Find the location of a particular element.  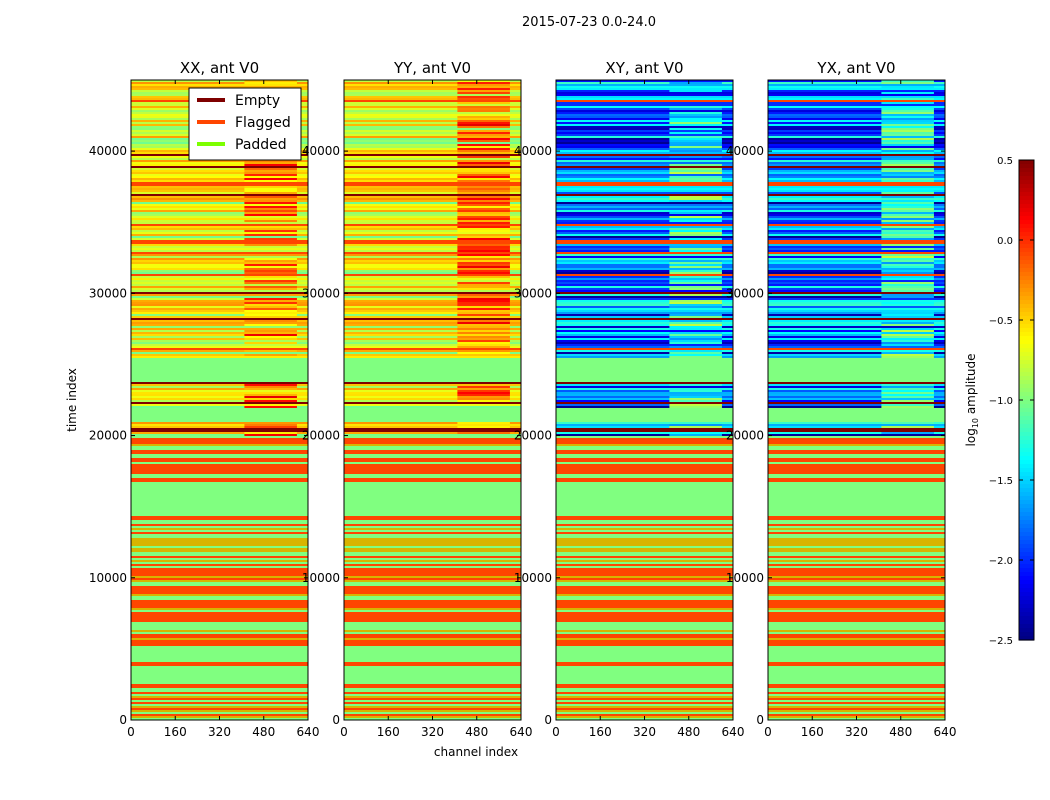

heatmap-cells is located at coordinates (432, 400).